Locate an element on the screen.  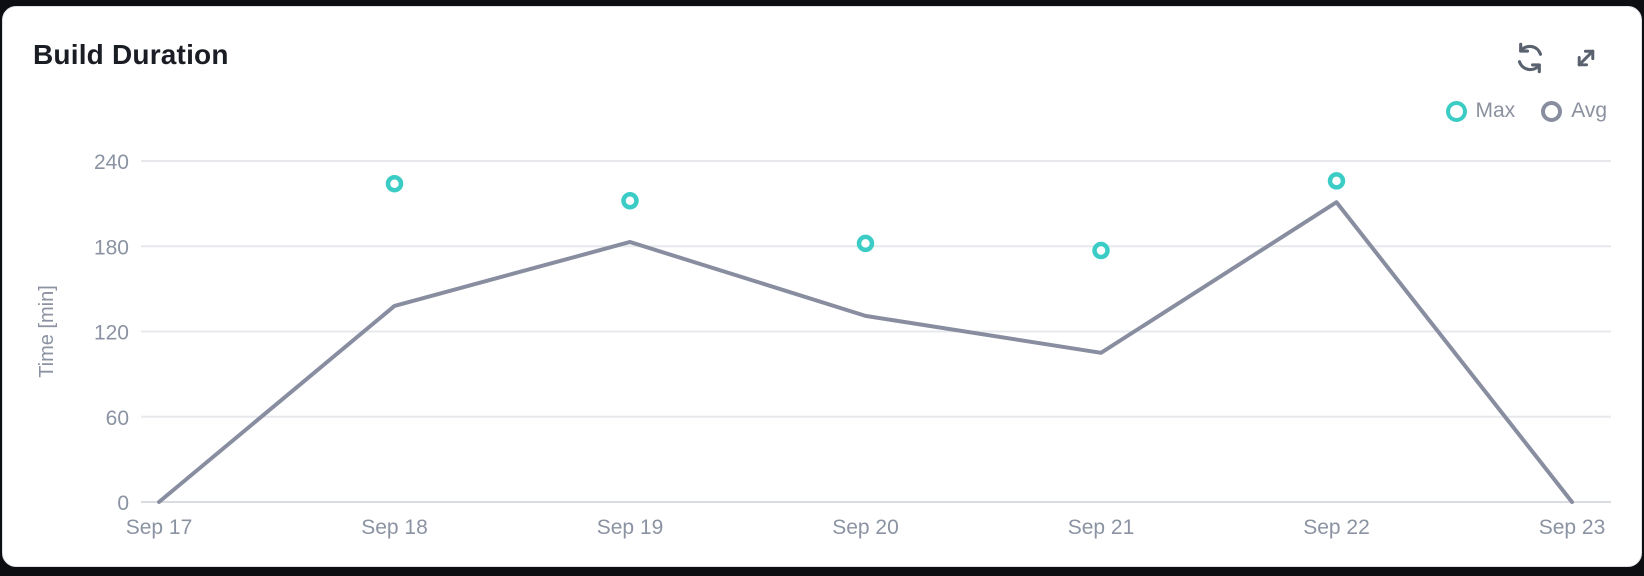
avg-series-swatch-icon is located at coordinates (1552, 111).